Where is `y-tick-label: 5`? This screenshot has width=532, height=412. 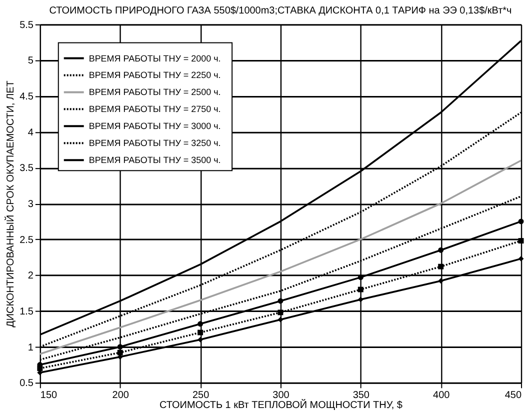
y-tick-label: 5 is located at coordinates (31, 61).